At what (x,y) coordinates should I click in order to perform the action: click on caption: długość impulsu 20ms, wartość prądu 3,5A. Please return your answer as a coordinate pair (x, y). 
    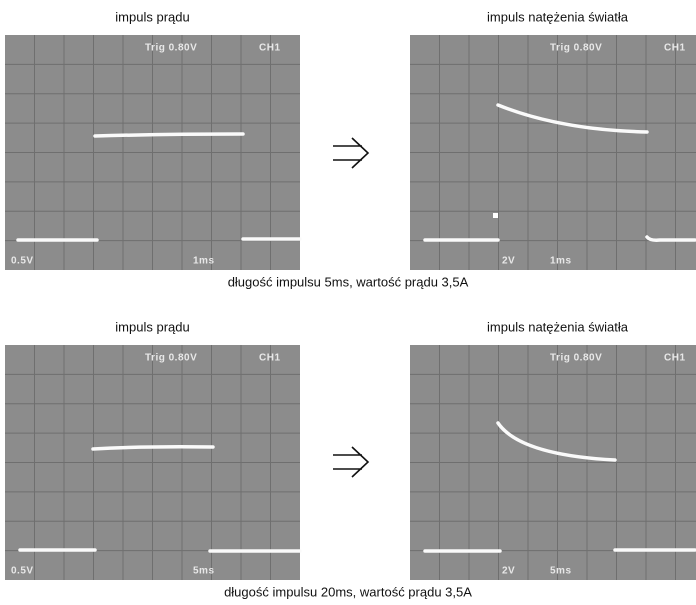
    Looking at the image, I should click on (348, 591).